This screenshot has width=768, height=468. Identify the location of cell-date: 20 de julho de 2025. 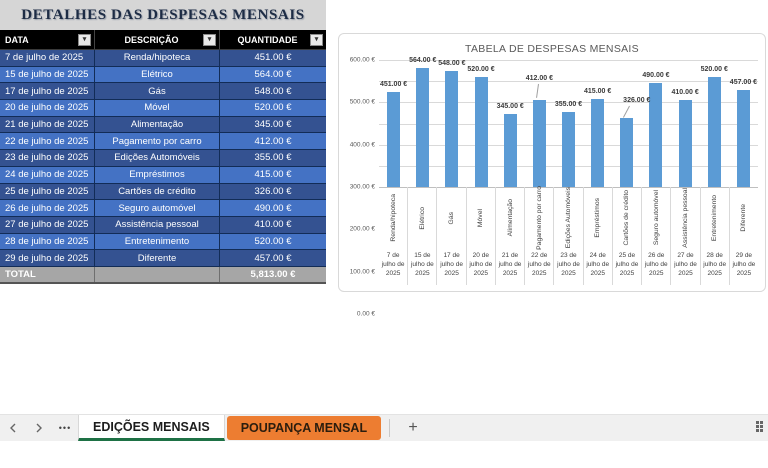
(47, 108).